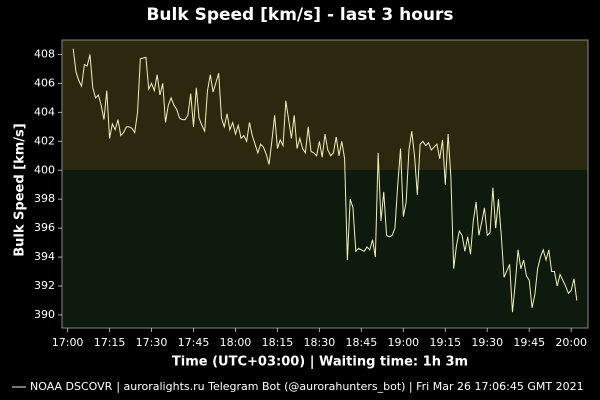 The height and width of the screenshot is (400, 600). What do you see at coordinates (194, 342) in the screenshot?
I see `x-tick-label: 17:45` at bounding box center [194, 342].